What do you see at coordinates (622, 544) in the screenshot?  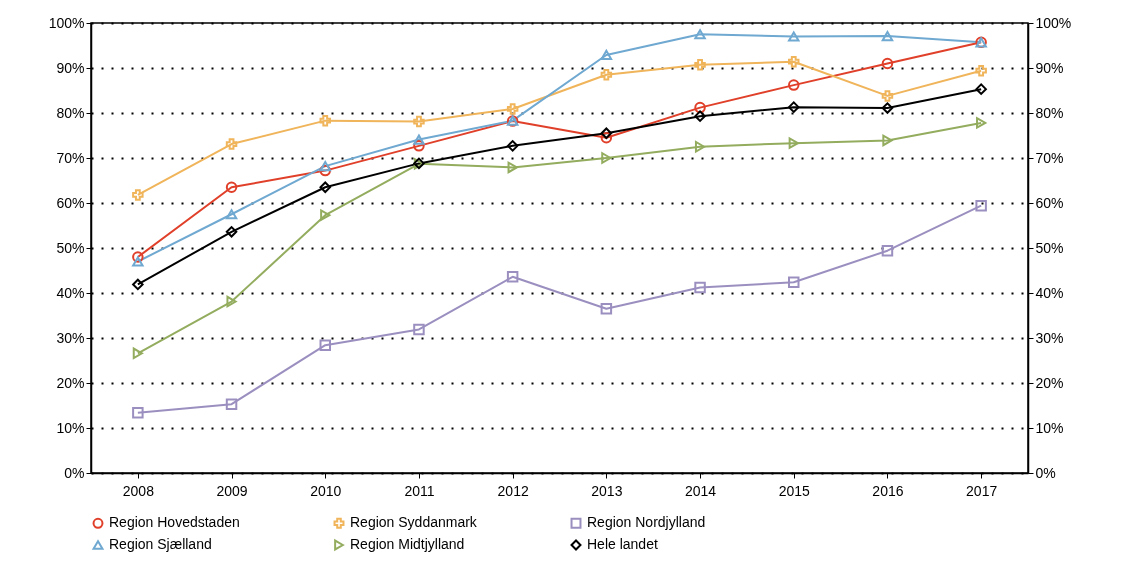 I see `legend-label: Hele landet` at bounding box center [622, 544].